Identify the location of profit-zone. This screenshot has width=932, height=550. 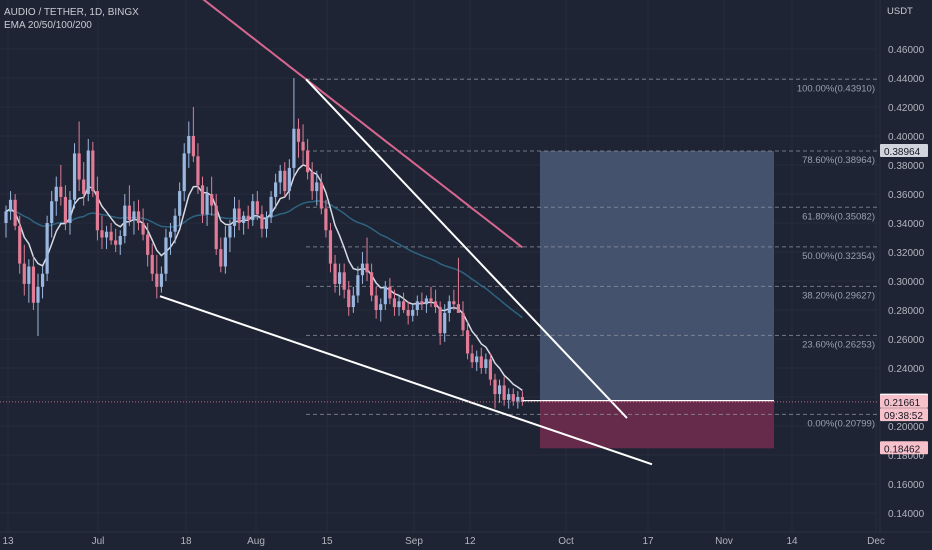
(657, 276).